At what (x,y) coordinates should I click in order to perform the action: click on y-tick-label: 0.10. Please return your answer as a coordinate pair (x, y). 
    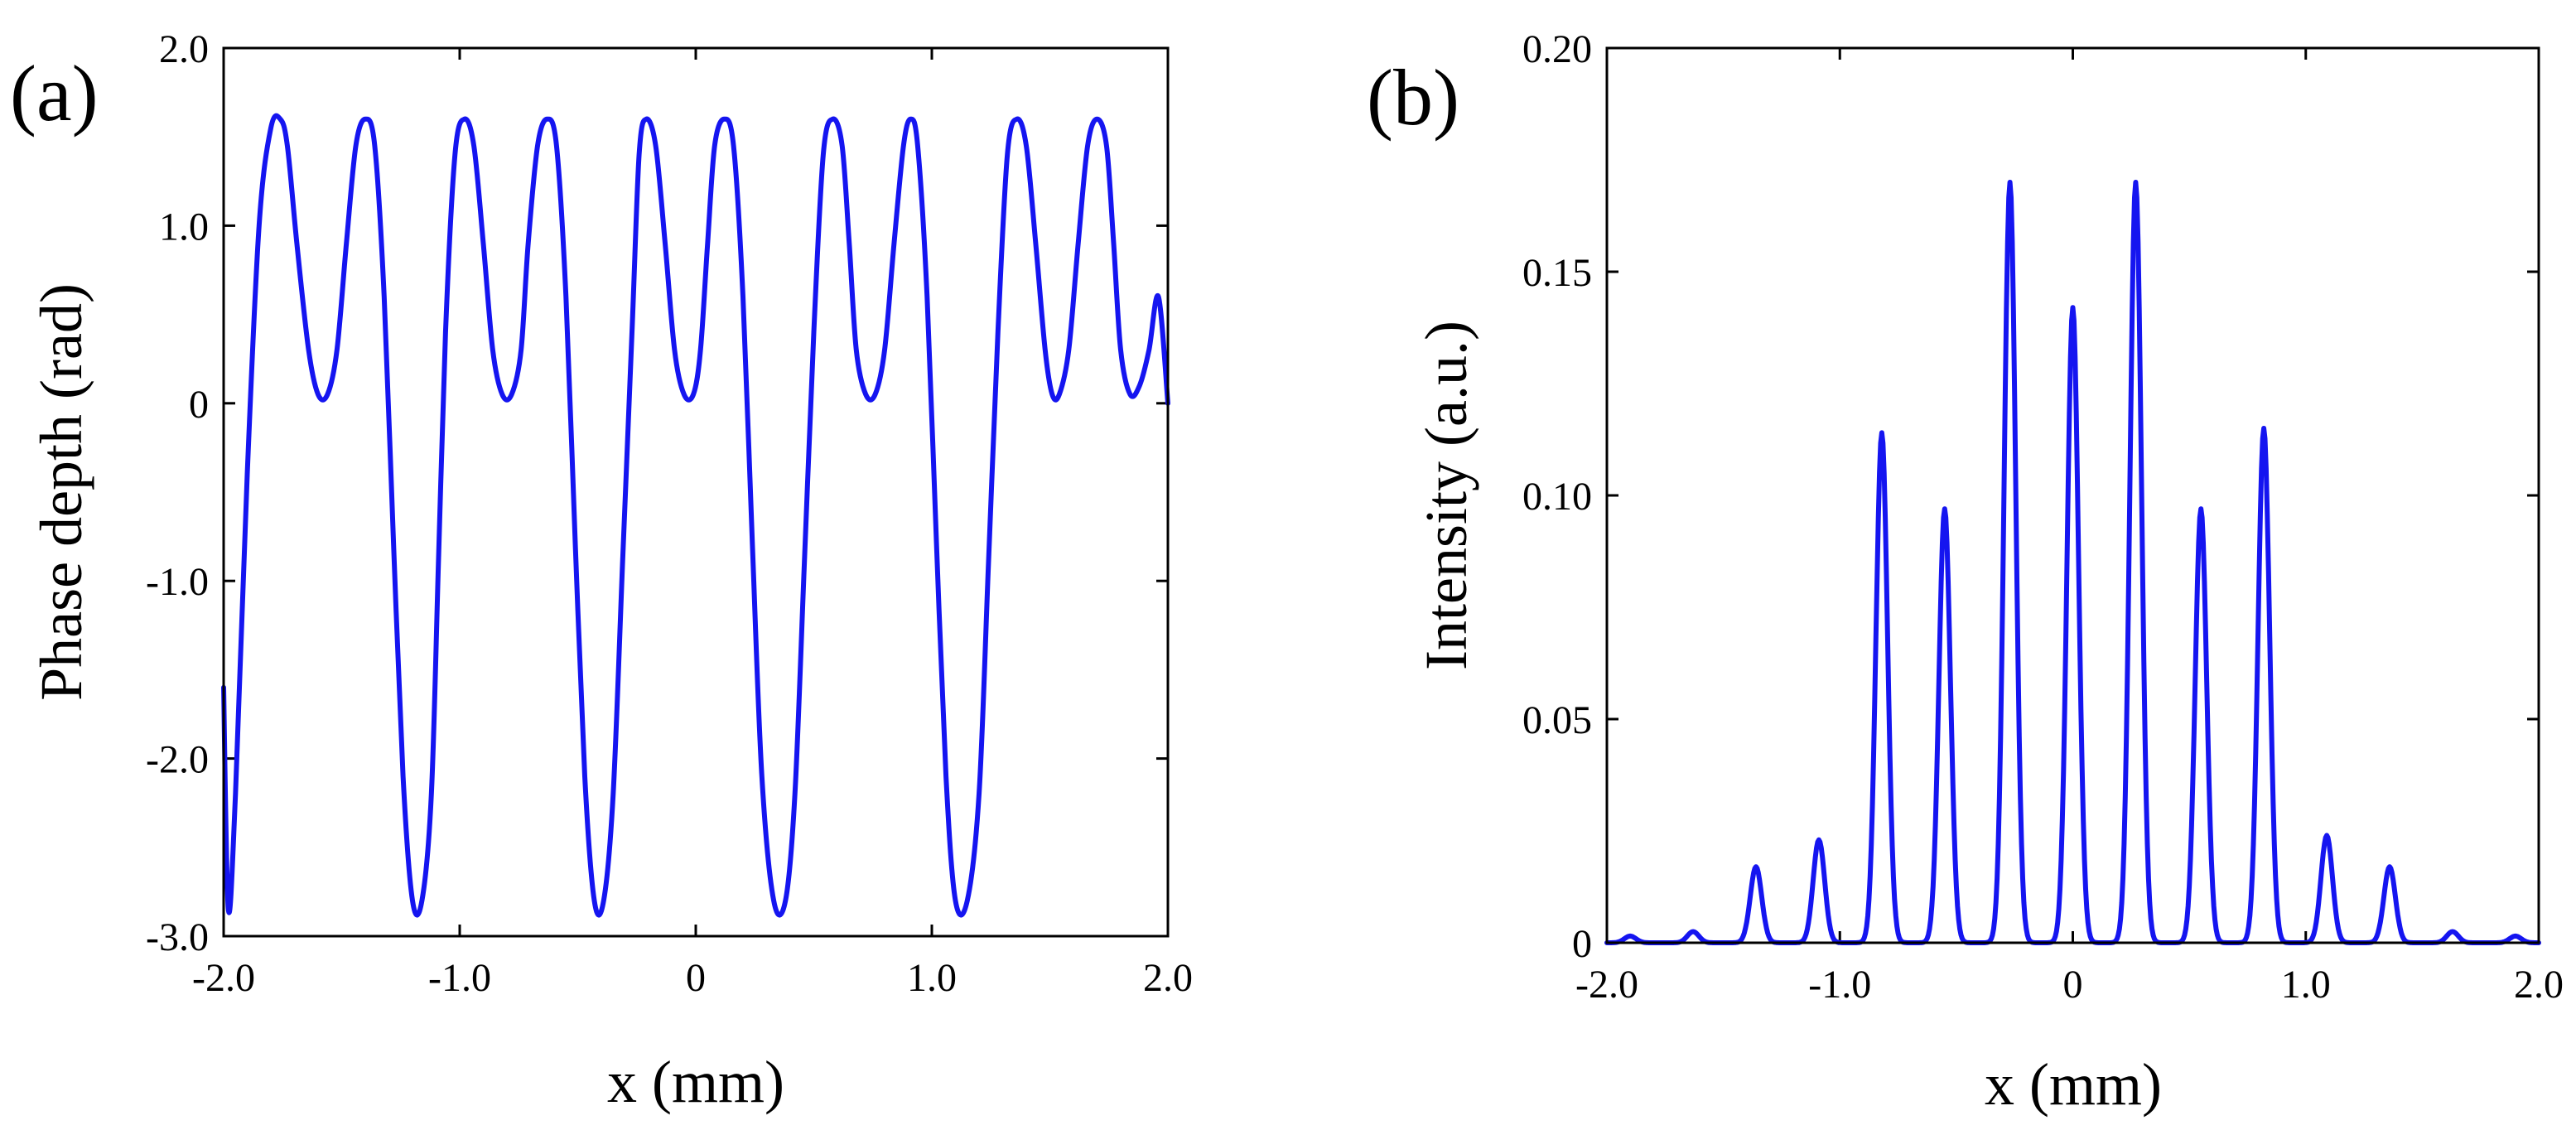
    Looking at the image, I should click on (1557, 497).